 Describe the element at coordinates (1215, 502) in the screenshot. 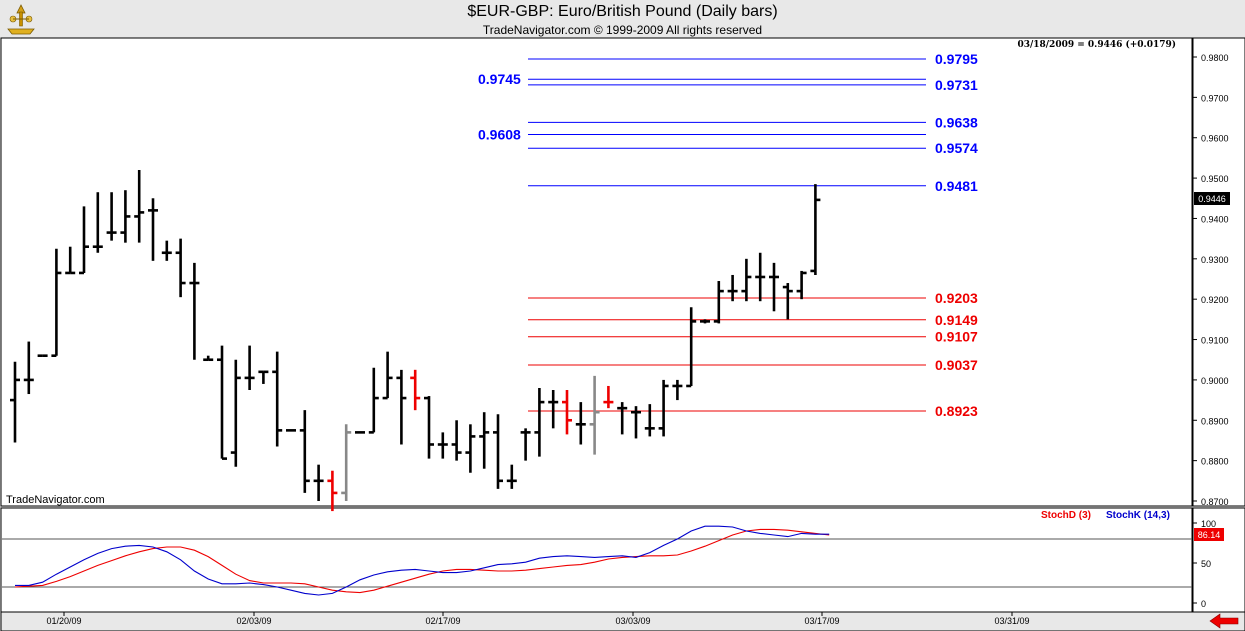

I see `price-tick-label: 0.8700` at that location.